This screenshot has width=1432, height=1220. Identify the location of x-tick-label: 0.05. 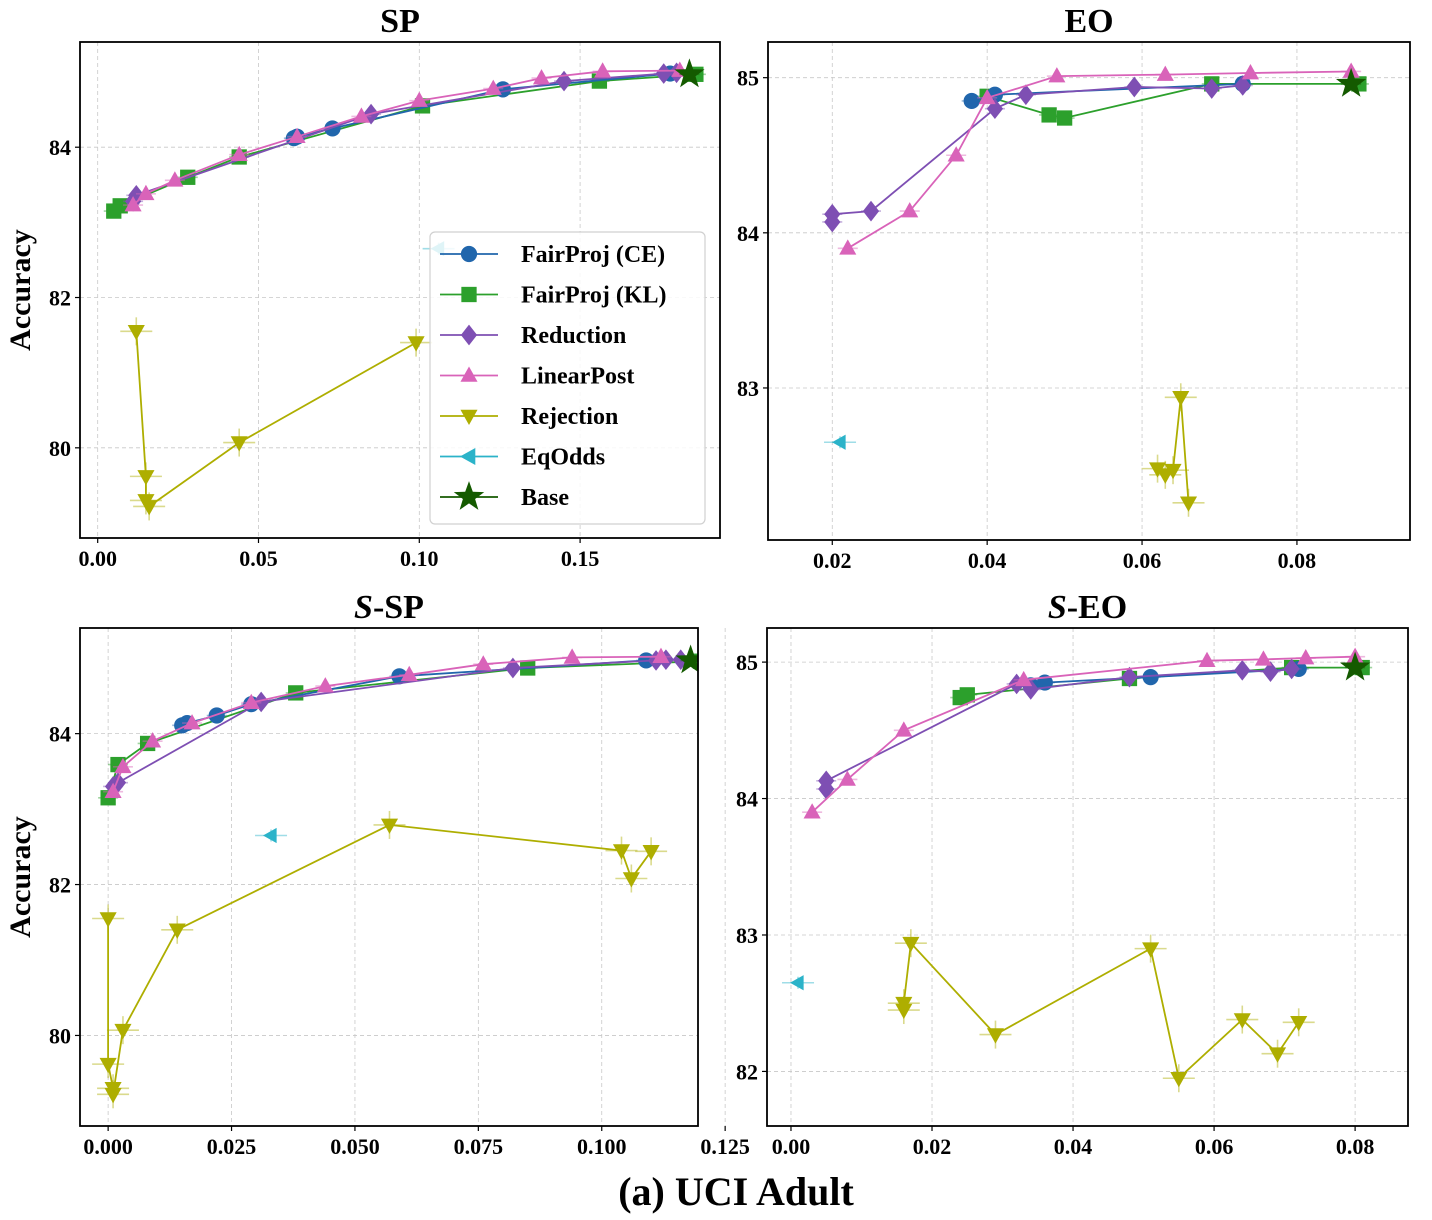
(258, 558).